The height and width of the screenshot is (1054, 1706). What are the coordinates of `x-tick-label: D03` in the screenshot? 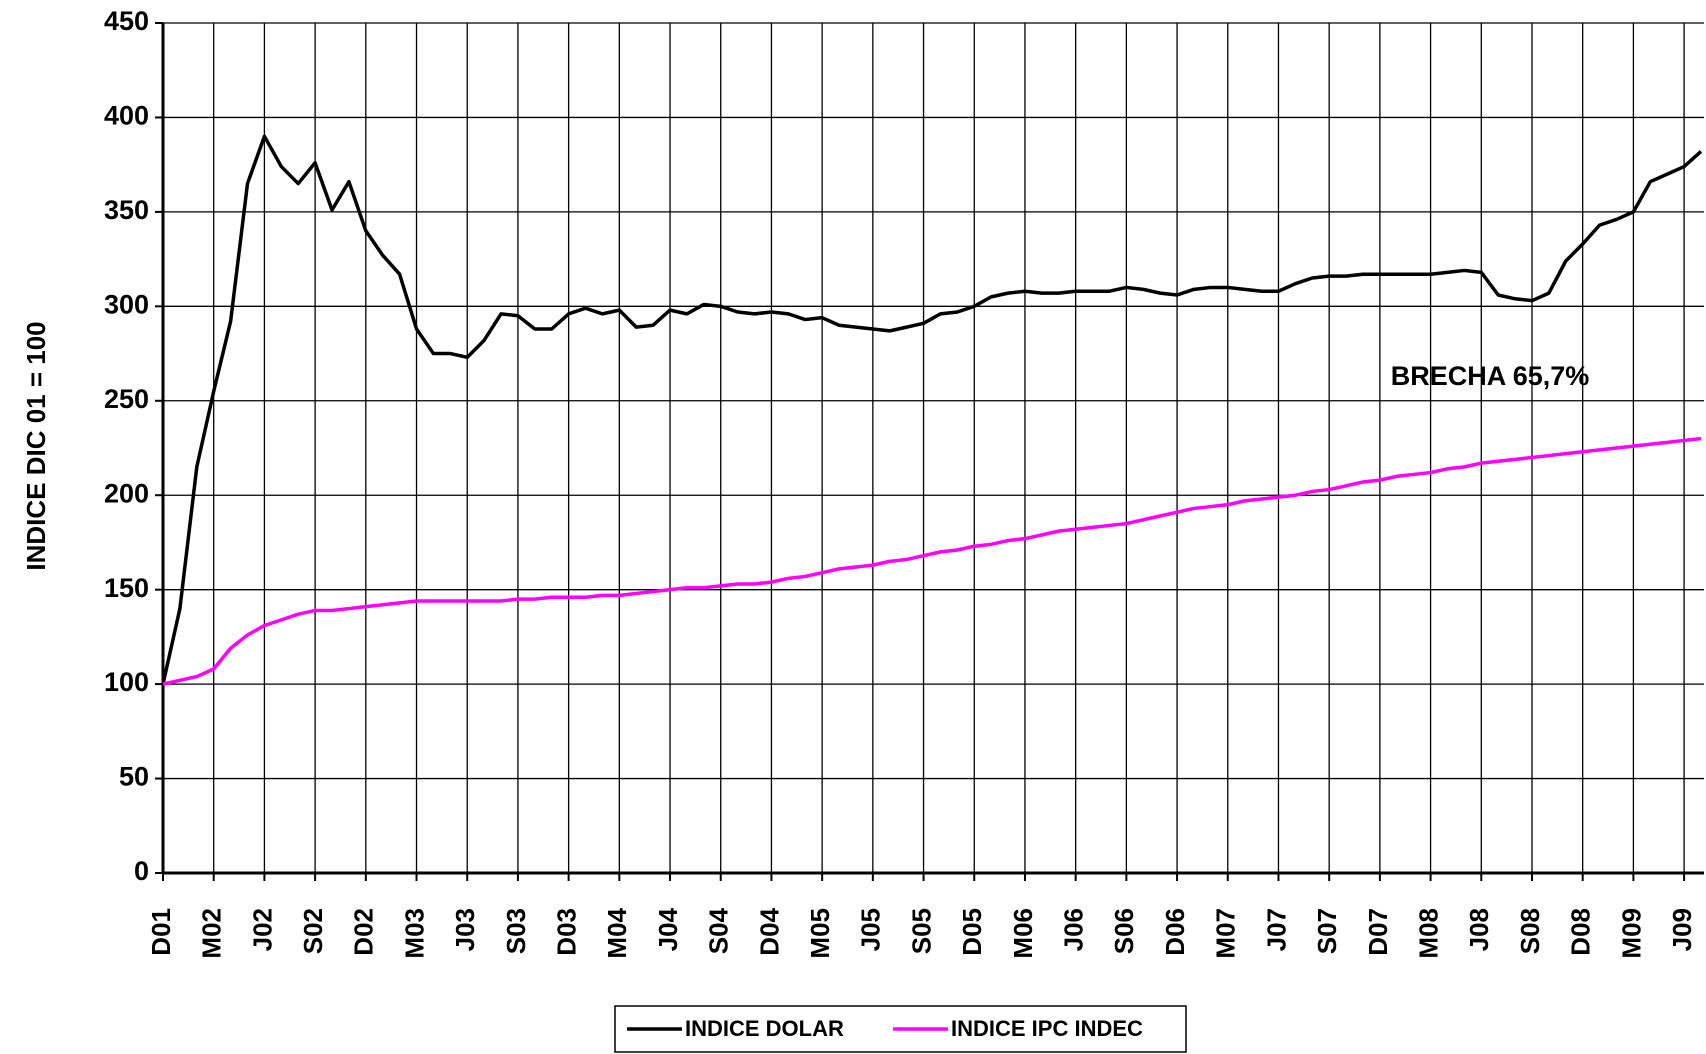 It's located at (567, 932).